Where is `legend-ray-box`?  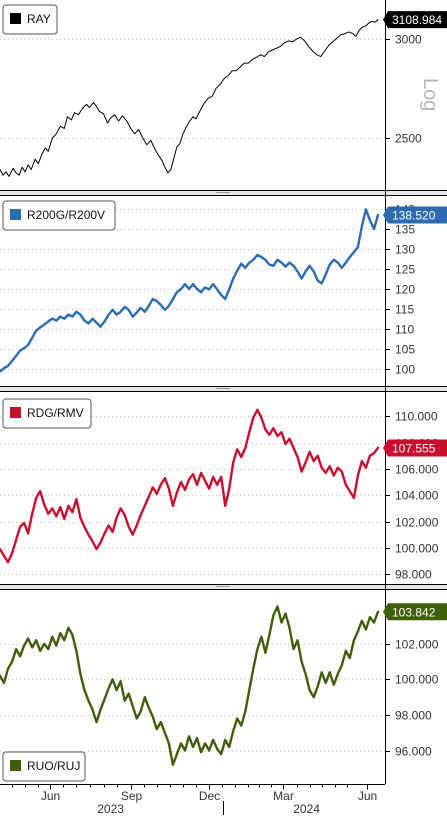
legend-ray-box is located at coordinates (30, 19).